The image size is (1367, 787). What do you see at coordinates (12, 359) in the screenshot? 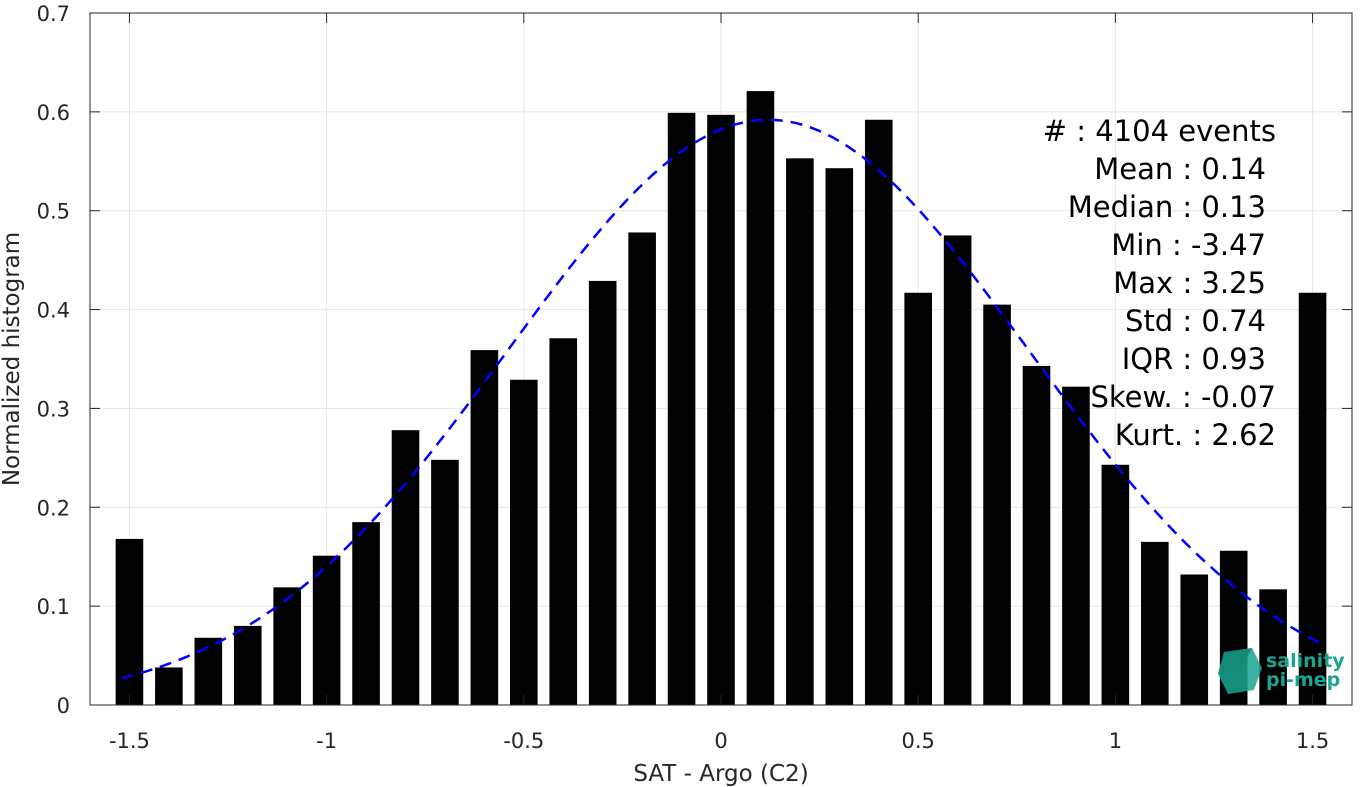
I see `y-axis-label: Normalized histogram` at bounding box center [12, 359].